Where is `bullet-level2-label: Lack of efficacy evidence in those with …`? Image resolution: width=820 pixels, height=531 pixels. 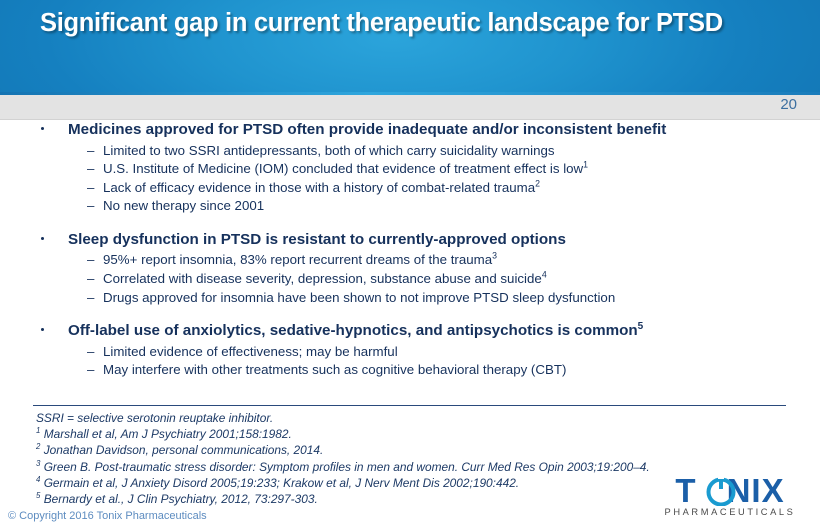 bullet-level2-label: Lack of efficacy evidence in those with … is located at coordinates (319, 187).